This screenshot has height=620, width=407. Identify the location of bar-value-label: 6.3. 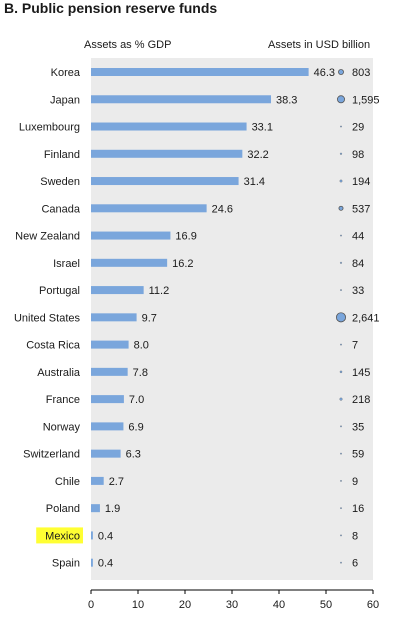
(133, 455).